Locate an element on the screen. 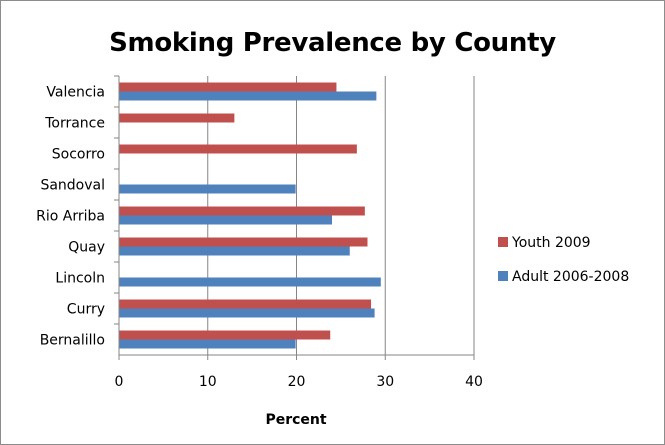 The width and height of the screenshot is (665, 445). bar-adult-bernalillo is located at coordinates (207, 344).